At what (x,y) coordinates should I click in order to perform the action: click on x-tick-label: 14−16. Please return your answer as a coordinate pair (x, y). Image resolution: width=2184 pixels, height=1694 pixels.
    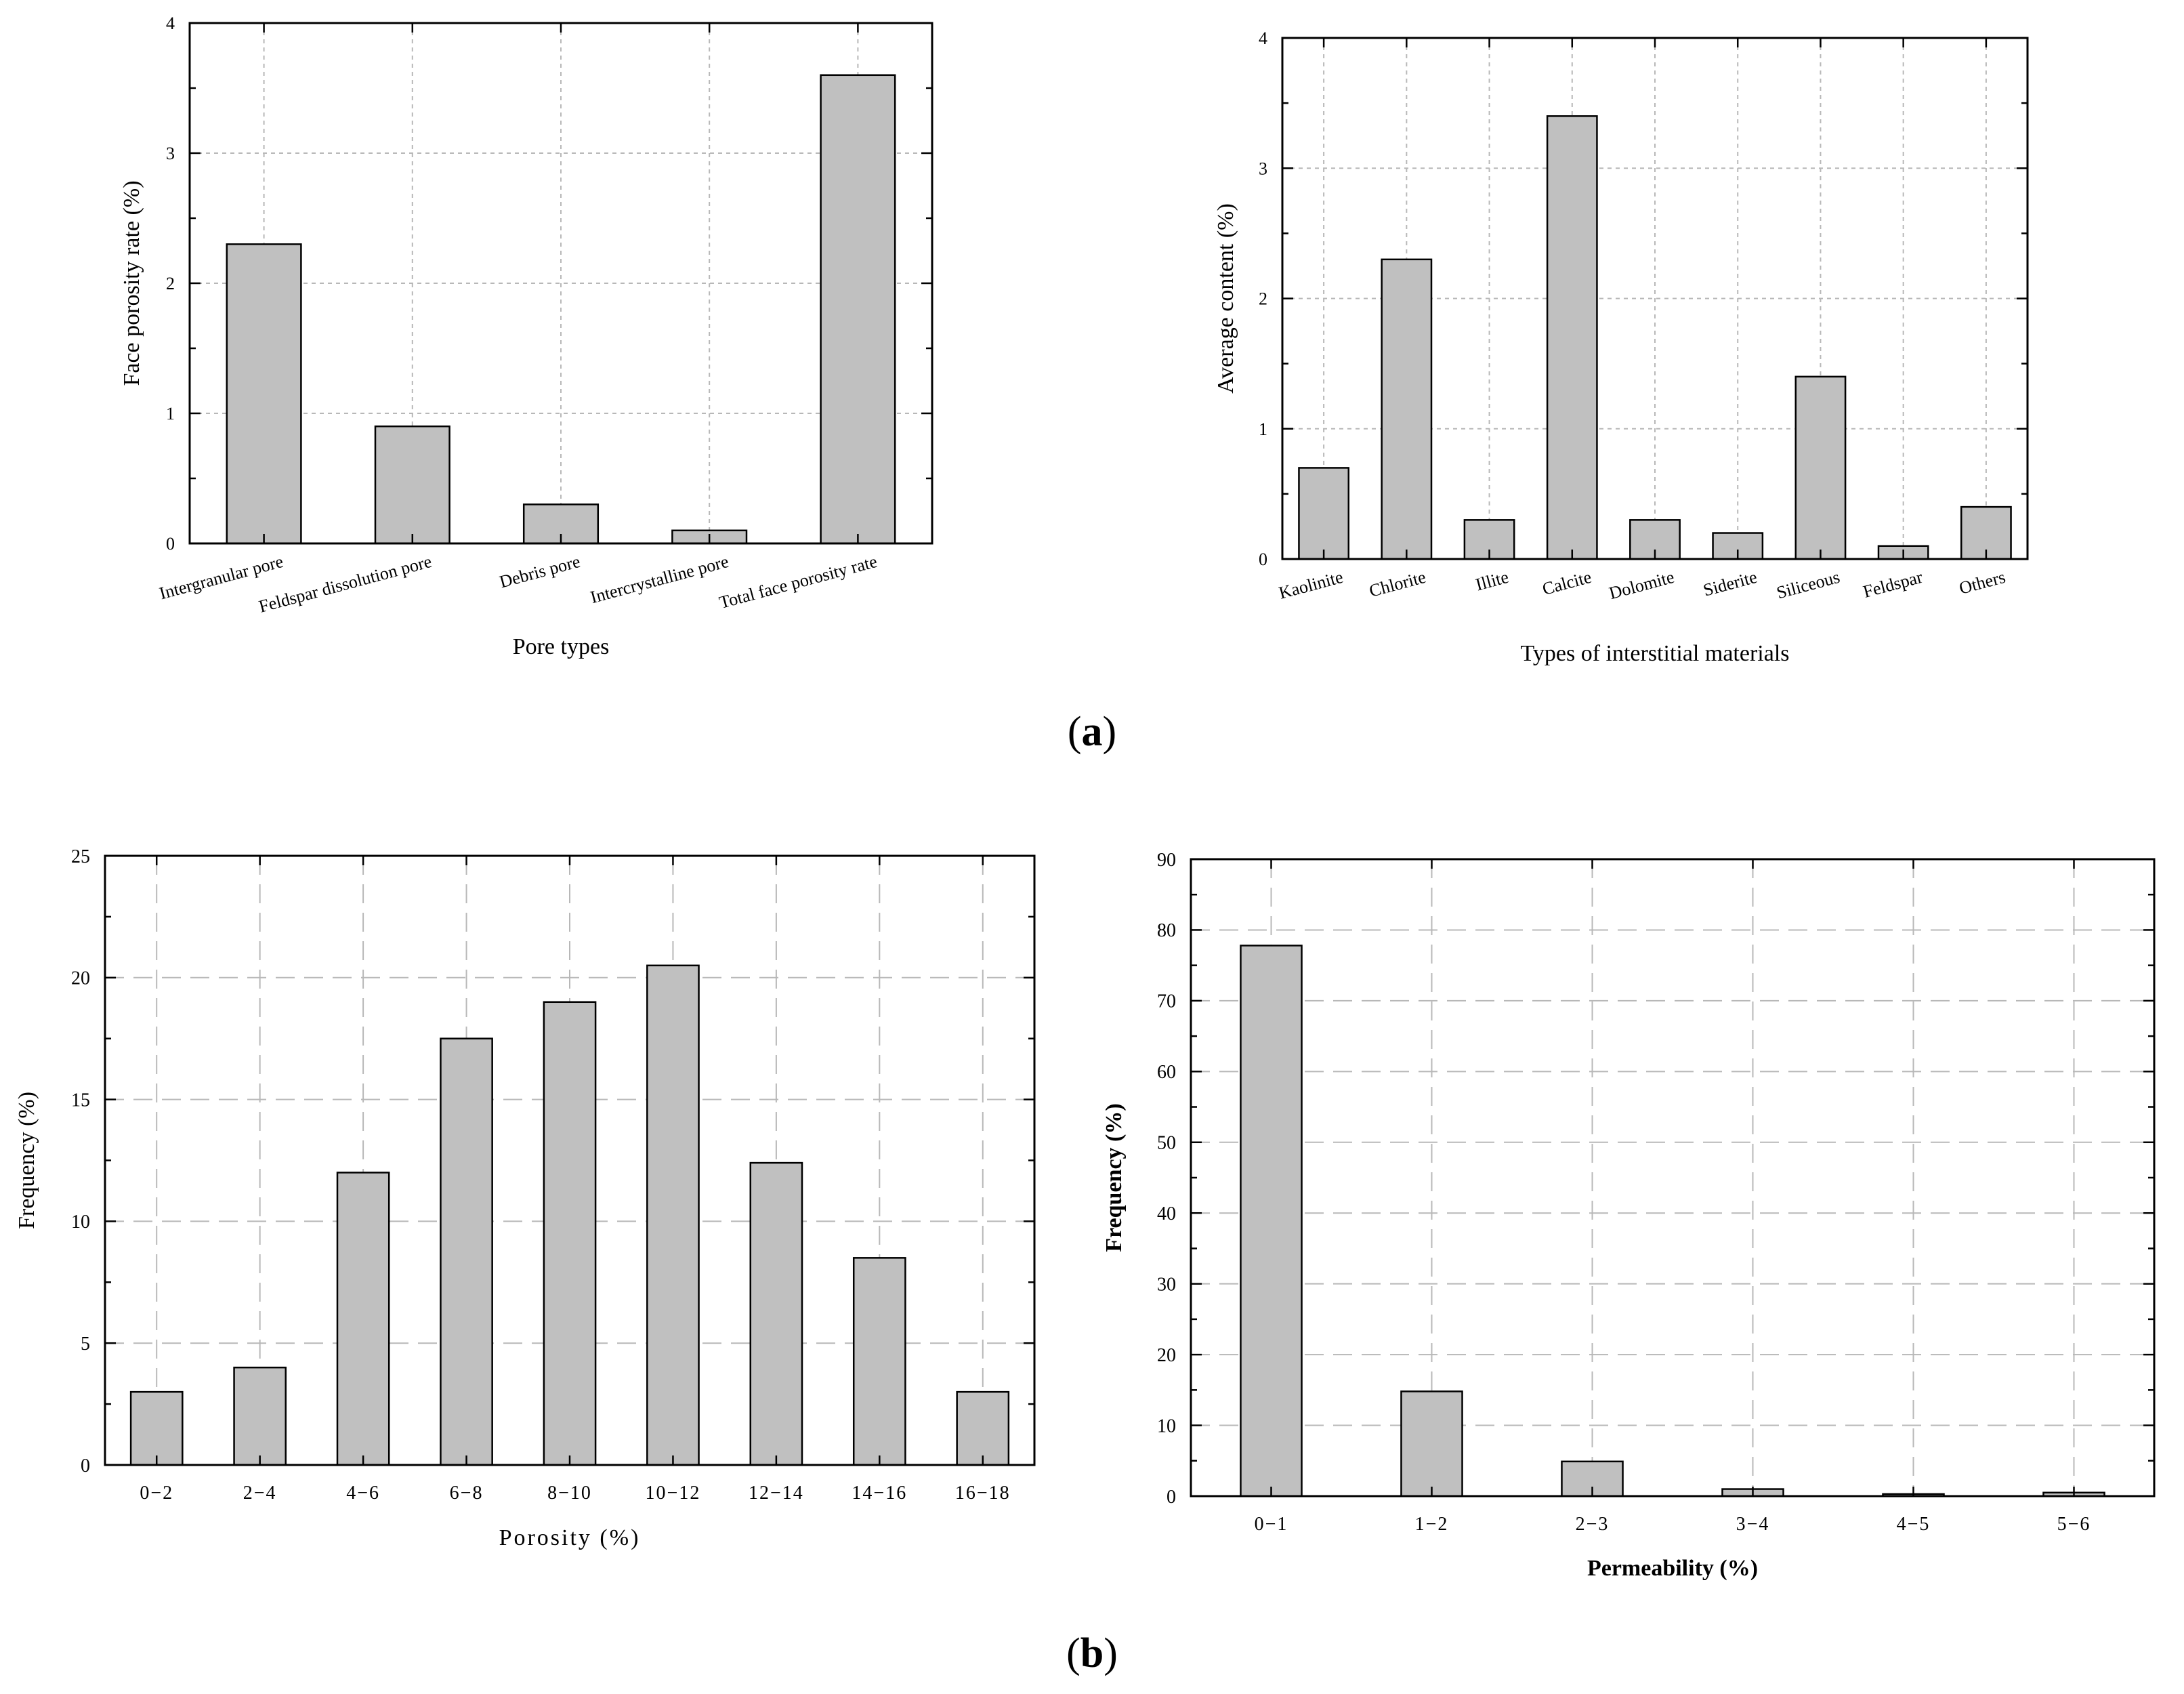
    Looking at the image, I should click on (879, 1493).